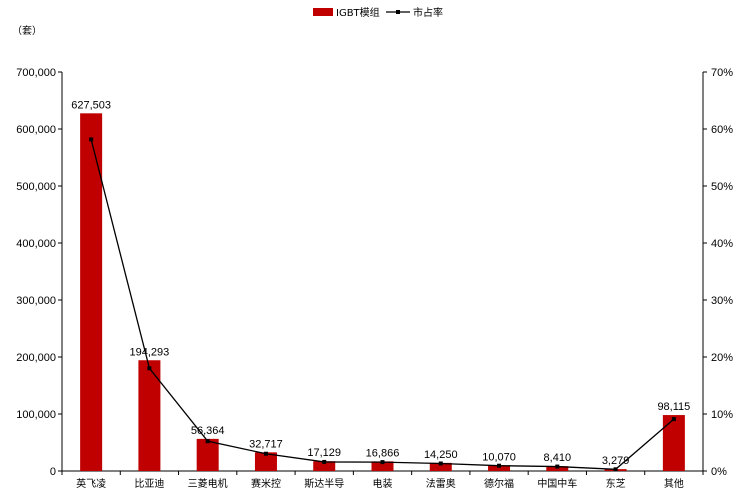 The image size is (743, 502). Describe the element at coordinates (36, 73) in the screenshot. I see `y-left-tick-label: 700,000` at that location.